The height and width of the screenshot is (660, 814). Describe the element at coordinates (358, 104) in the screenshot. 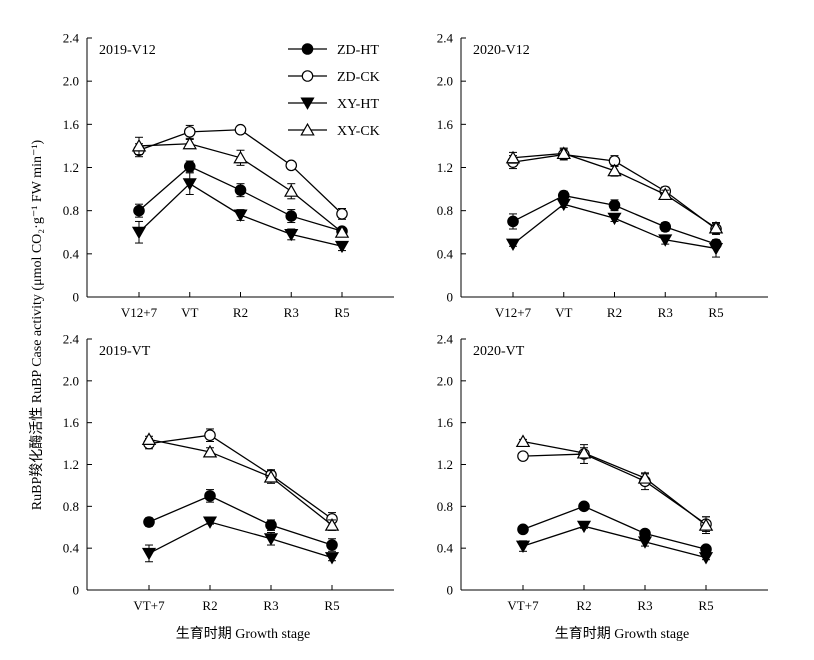

I see `legend-label: XY-HT` at that location.